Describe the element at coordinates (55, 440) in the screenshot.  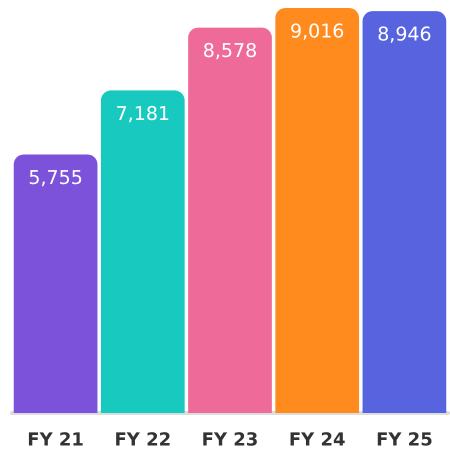
I see `x-tick-label: FY 21` at that location.